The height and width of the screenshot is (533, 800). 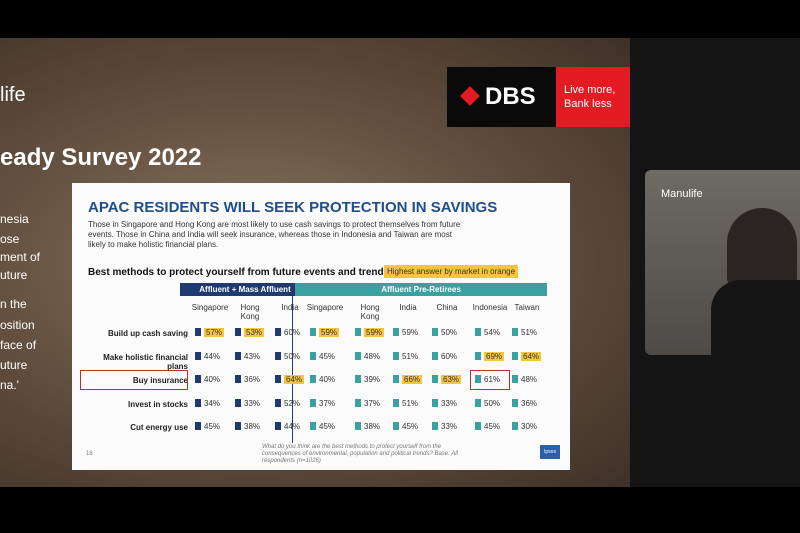 What do you see at coordinates (252, 356) in the screenshot?
I see `cell-value: 43%` at bounding box center [252, 356].